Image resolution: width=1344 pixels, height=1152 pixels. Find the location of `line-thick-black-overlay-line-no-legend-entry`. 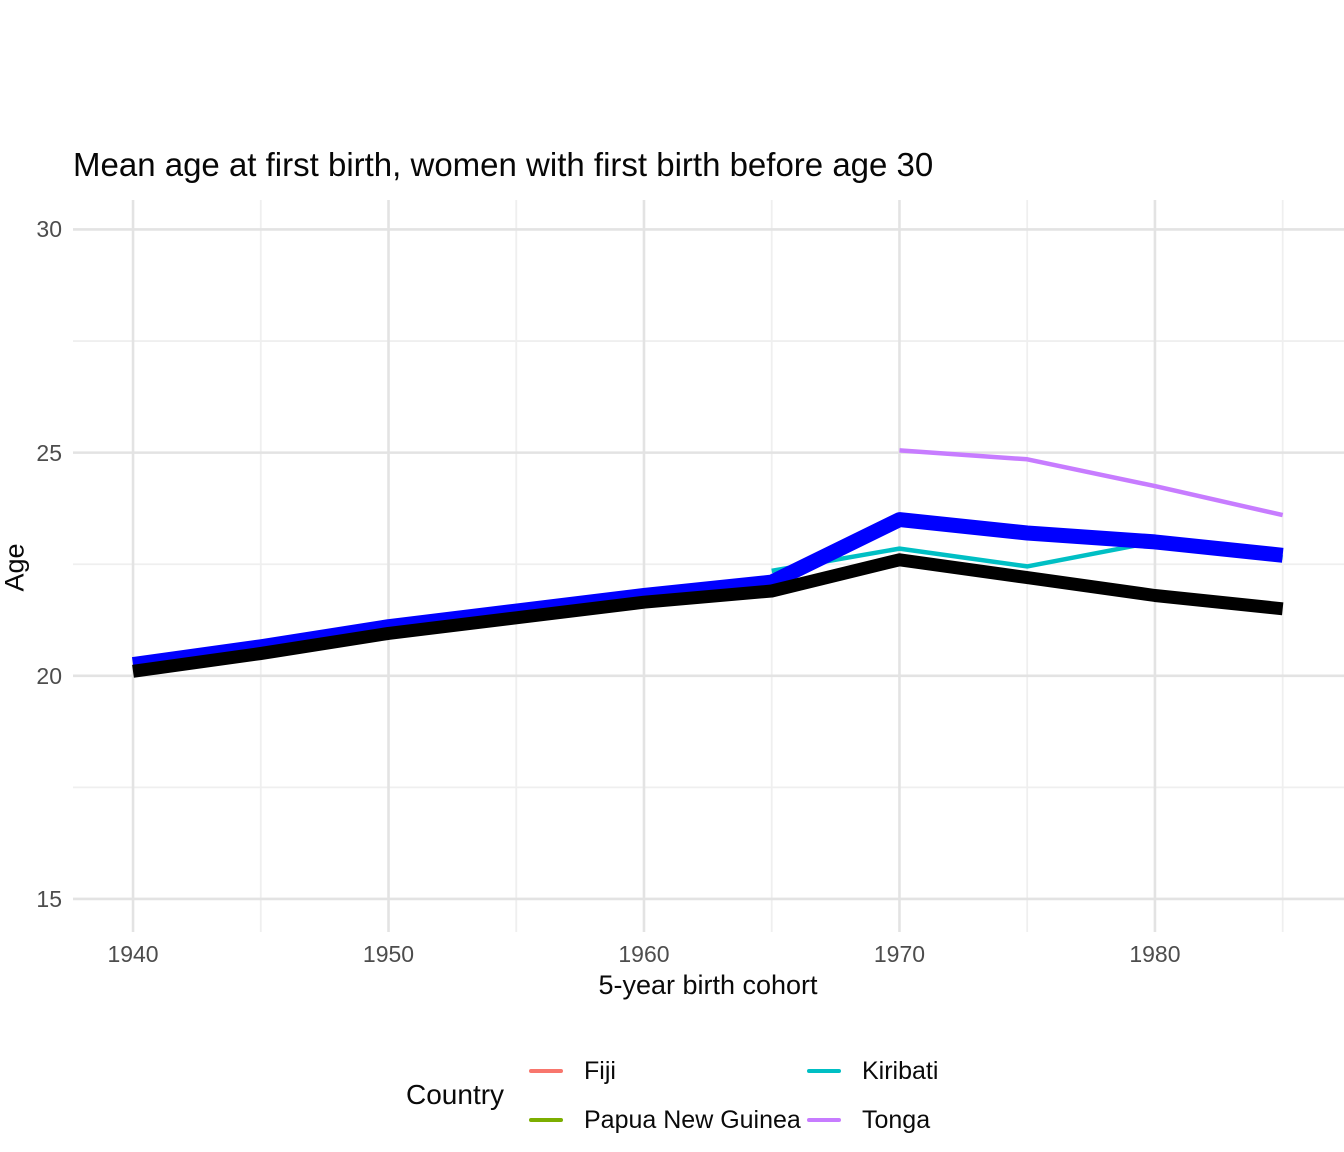

line-thick-black-overlay-line-no-legend-entry is located at coordinates (708, 615).